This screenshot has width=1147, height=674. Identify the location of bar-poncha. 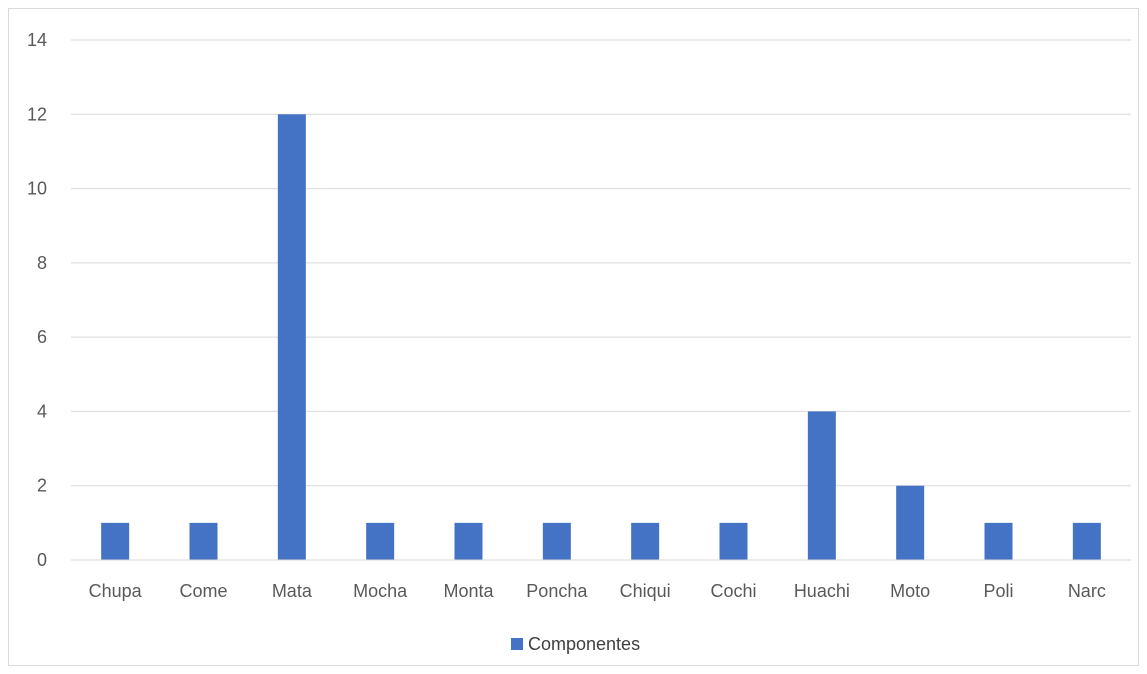
(556, 541).